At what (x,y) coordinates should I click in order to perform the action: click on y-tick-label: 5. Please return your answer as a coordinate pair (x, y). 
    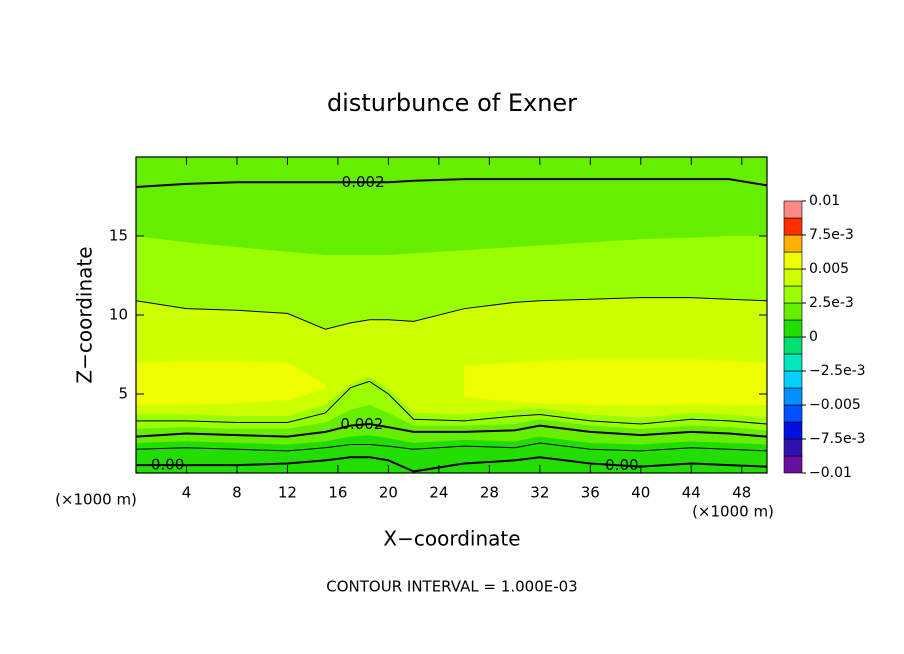
    Looking at the image, I should click on (123, 394).